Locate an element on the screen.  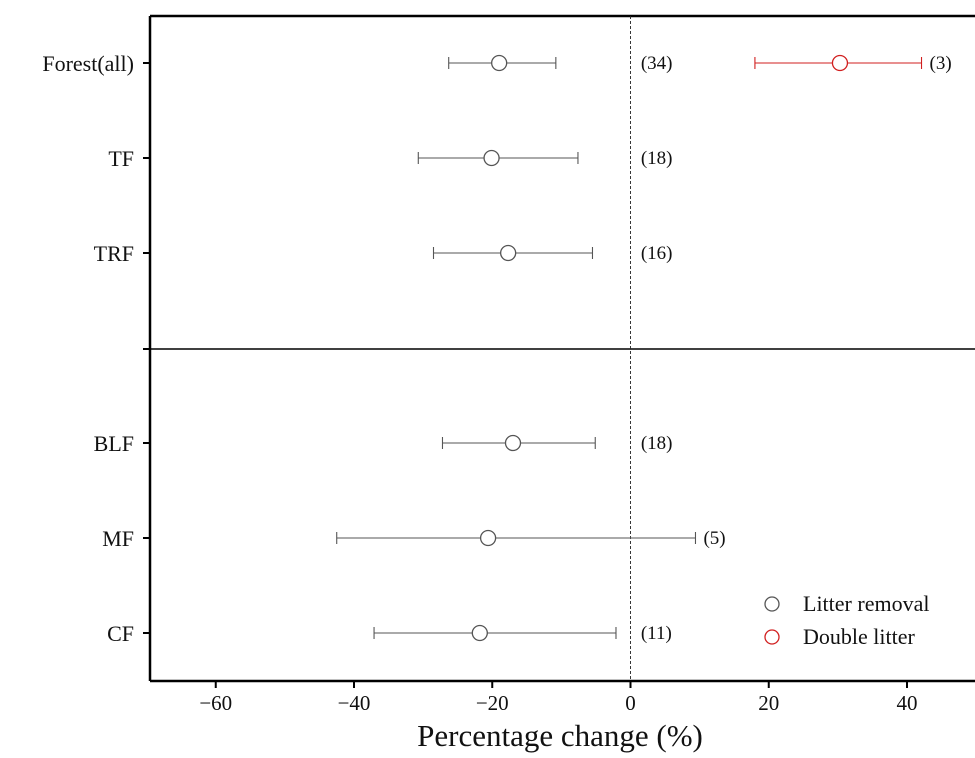
point-litter-removal-tf is located at coordinates (491, 158).